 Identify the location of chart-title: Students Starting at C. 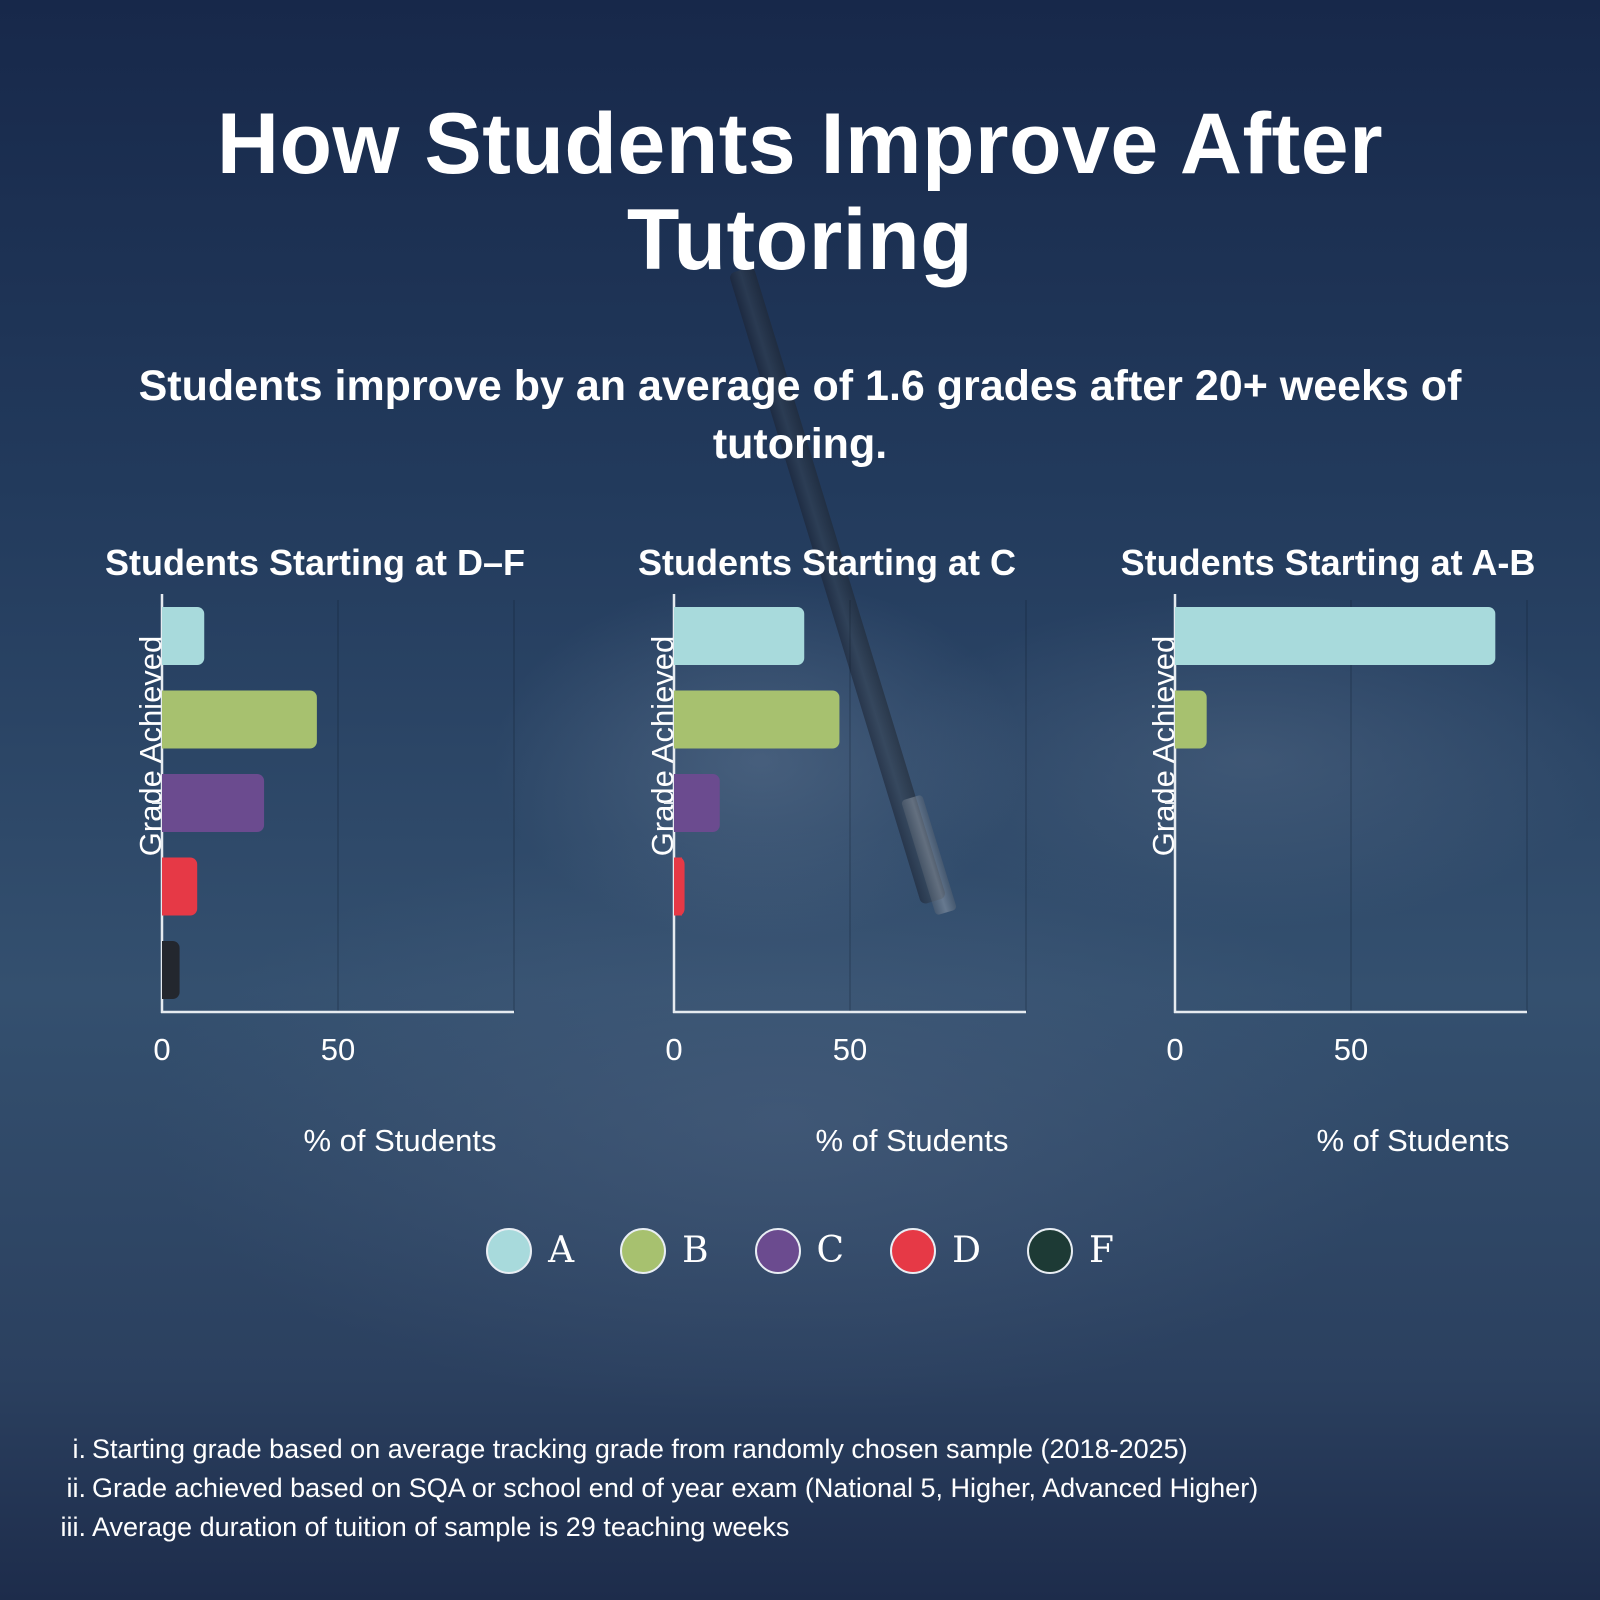
(827, 562).